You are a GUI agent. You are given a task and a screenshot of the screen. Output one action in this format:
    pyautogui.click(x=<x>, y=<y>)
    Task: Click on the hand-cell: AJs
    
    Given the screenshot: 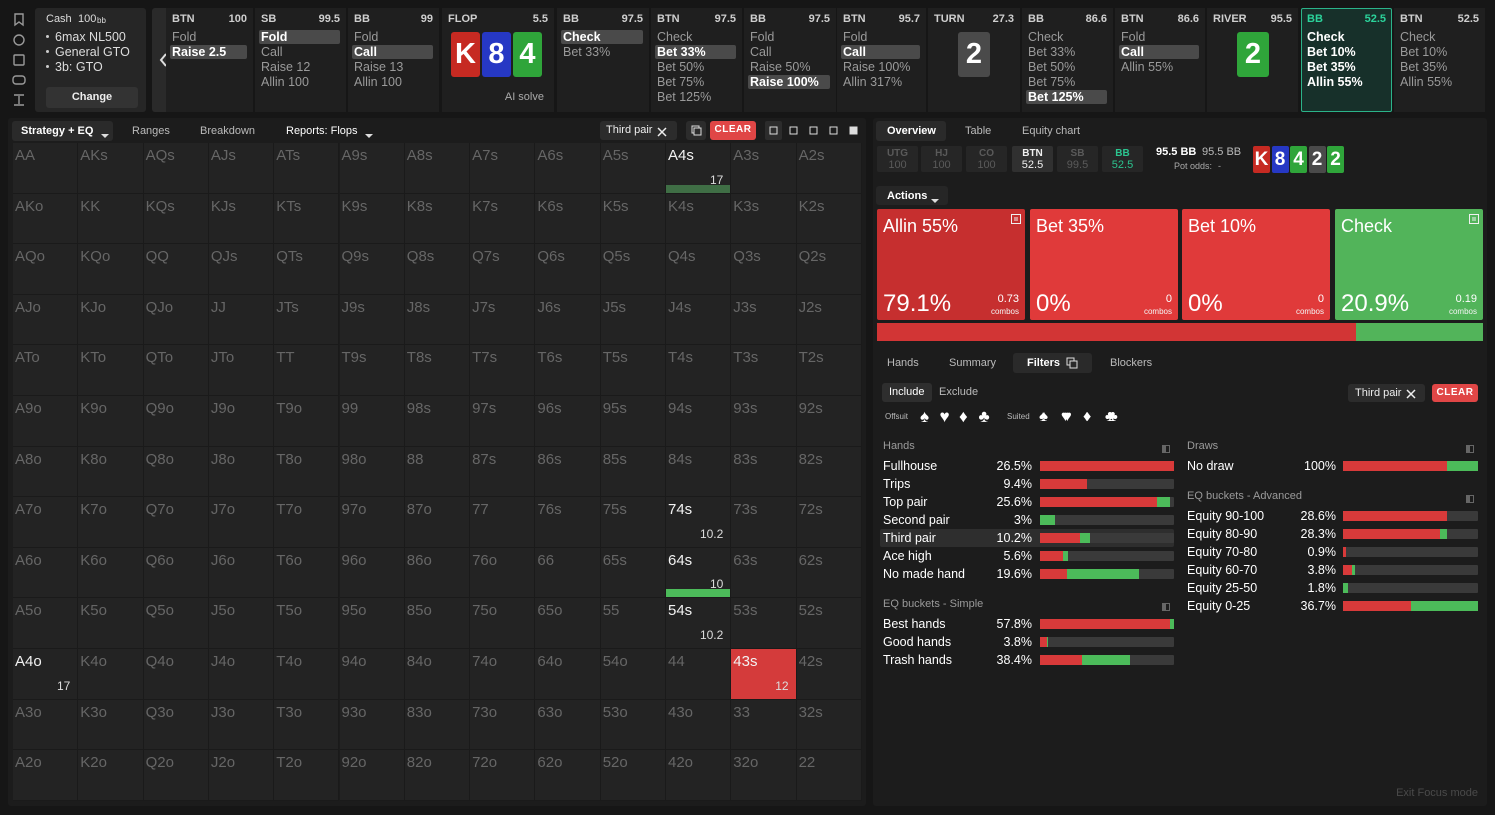 What is the action you would take?
    pyautogui.click(x=241, y=168)
    